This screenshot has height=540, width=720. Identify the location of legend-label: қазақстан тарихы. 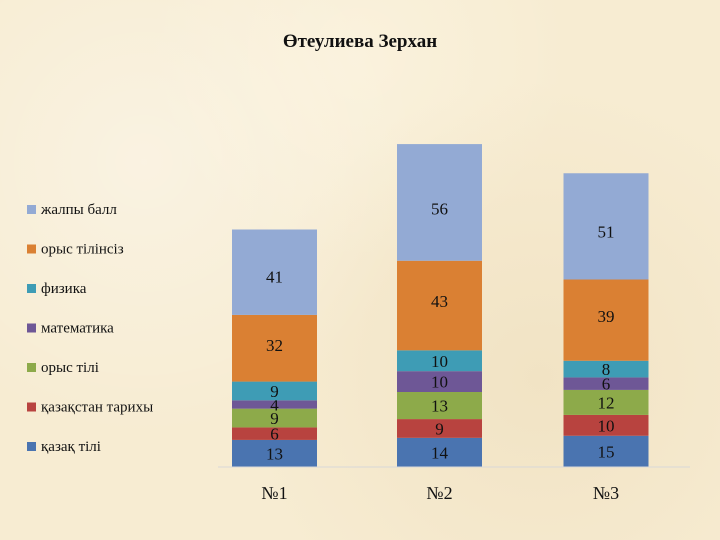
(97, 408).